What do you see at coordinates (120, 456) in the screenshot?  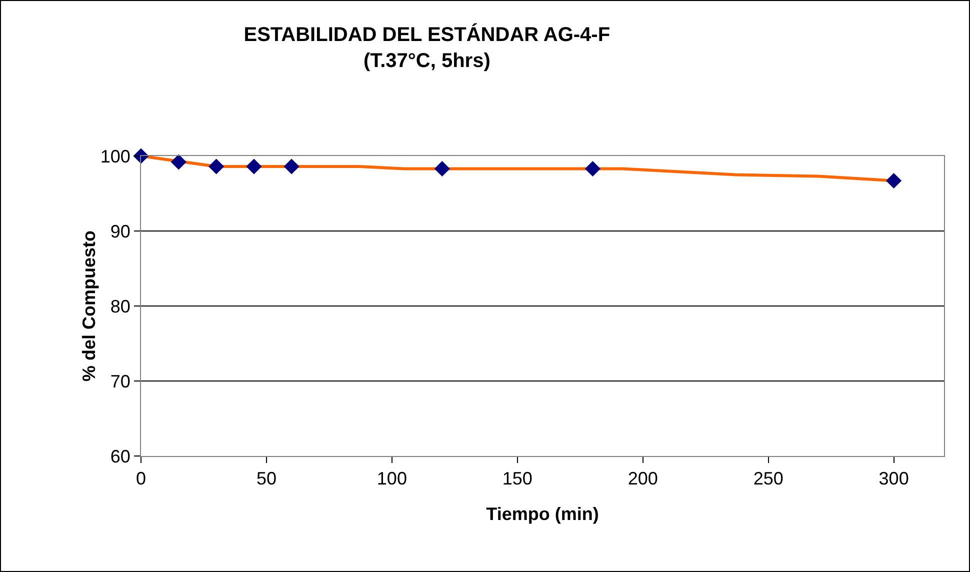 I see `y-tick-label: 60` at bounding box center [120, 456].